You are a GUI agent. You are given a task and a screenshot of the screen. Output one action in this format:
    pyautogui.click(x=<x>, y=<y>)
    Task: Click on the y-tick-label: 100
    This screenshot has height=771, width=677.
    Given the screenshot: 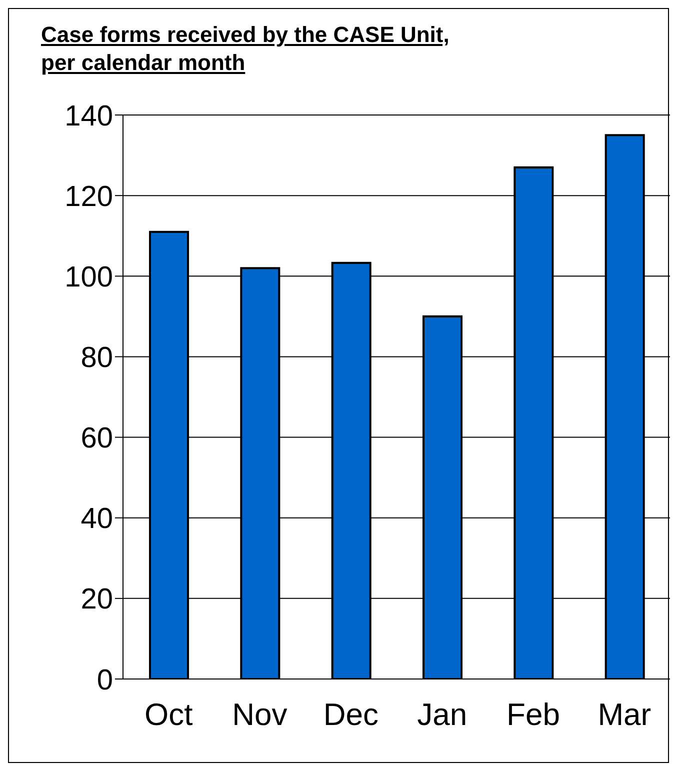 What is the action you would take?
    pyautogui.click(x=88, y=277)
    